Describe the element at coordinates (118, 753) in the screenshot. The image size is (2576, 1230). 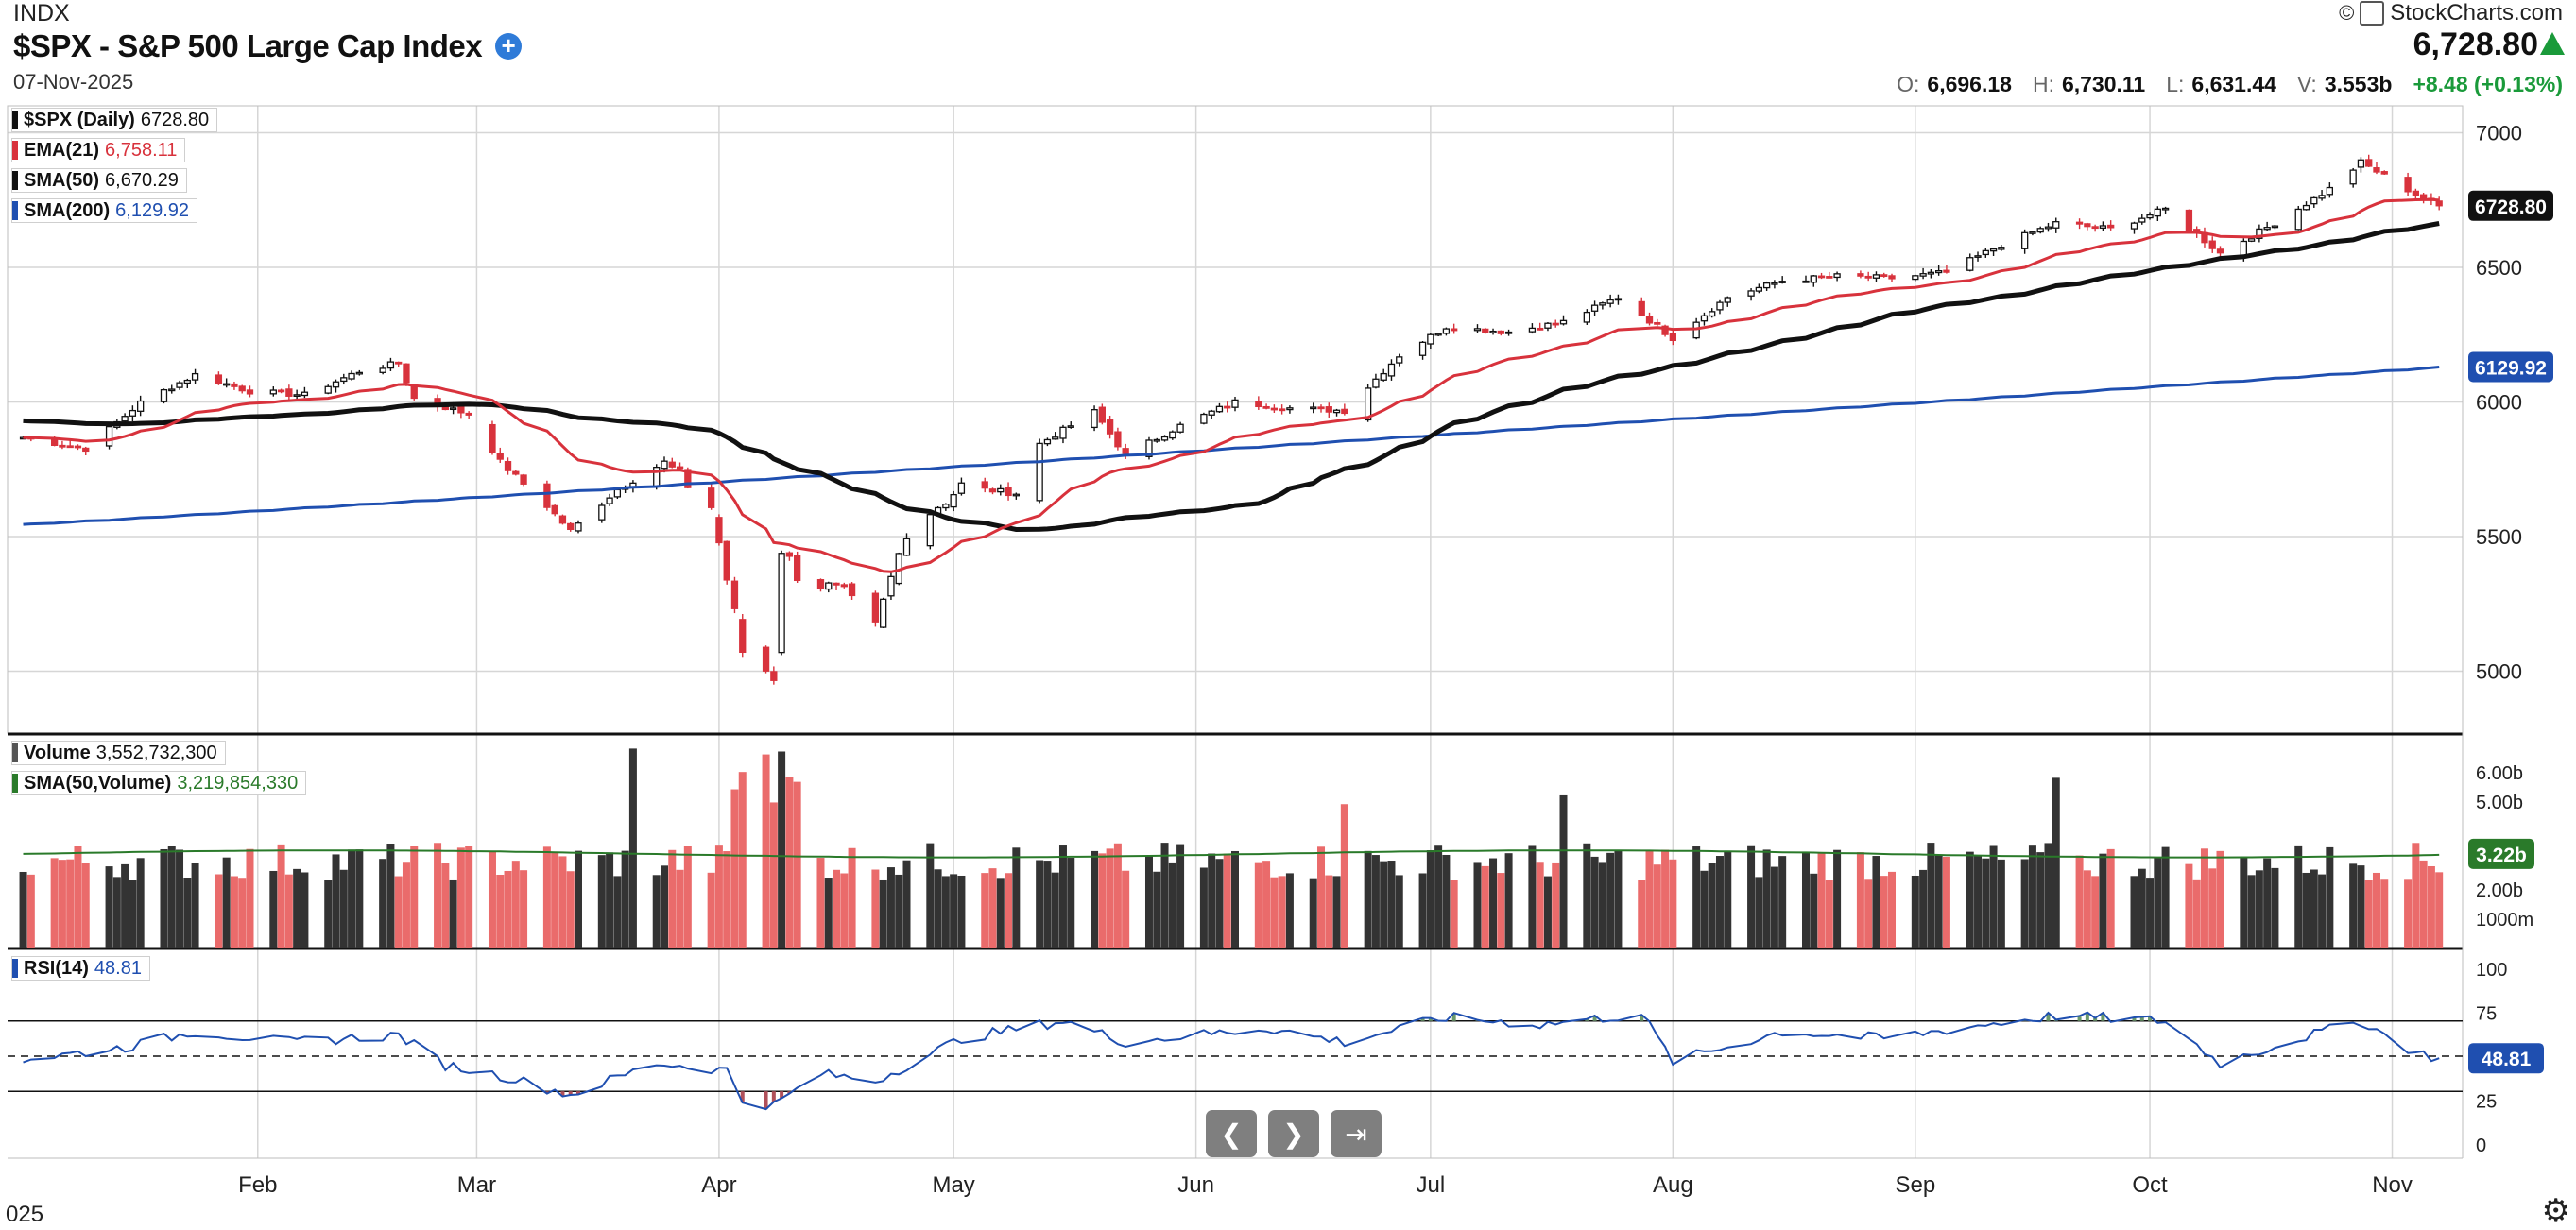
I see `volume-legend-item: Volume 3,552,732,300` at that location.